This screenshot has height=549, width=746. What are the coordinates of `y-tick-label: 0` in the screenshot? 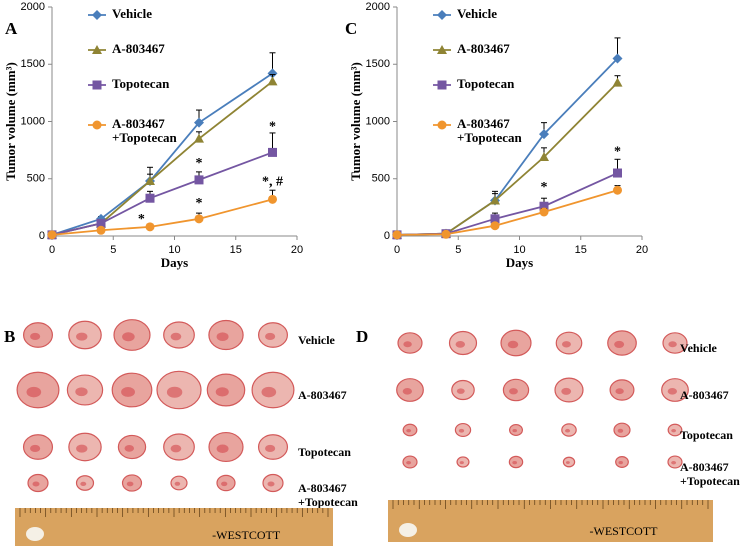 It's located at (387, 236).